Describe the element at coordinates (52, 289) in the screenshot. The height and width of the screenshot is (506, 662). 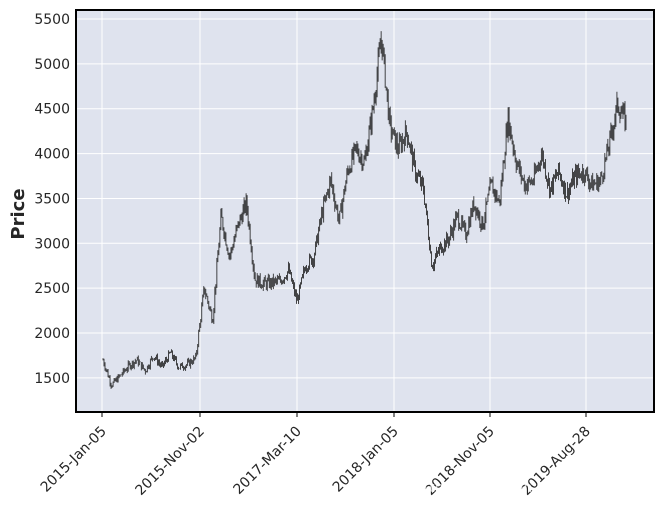
I see `y-tick-label: 2500` at that location.